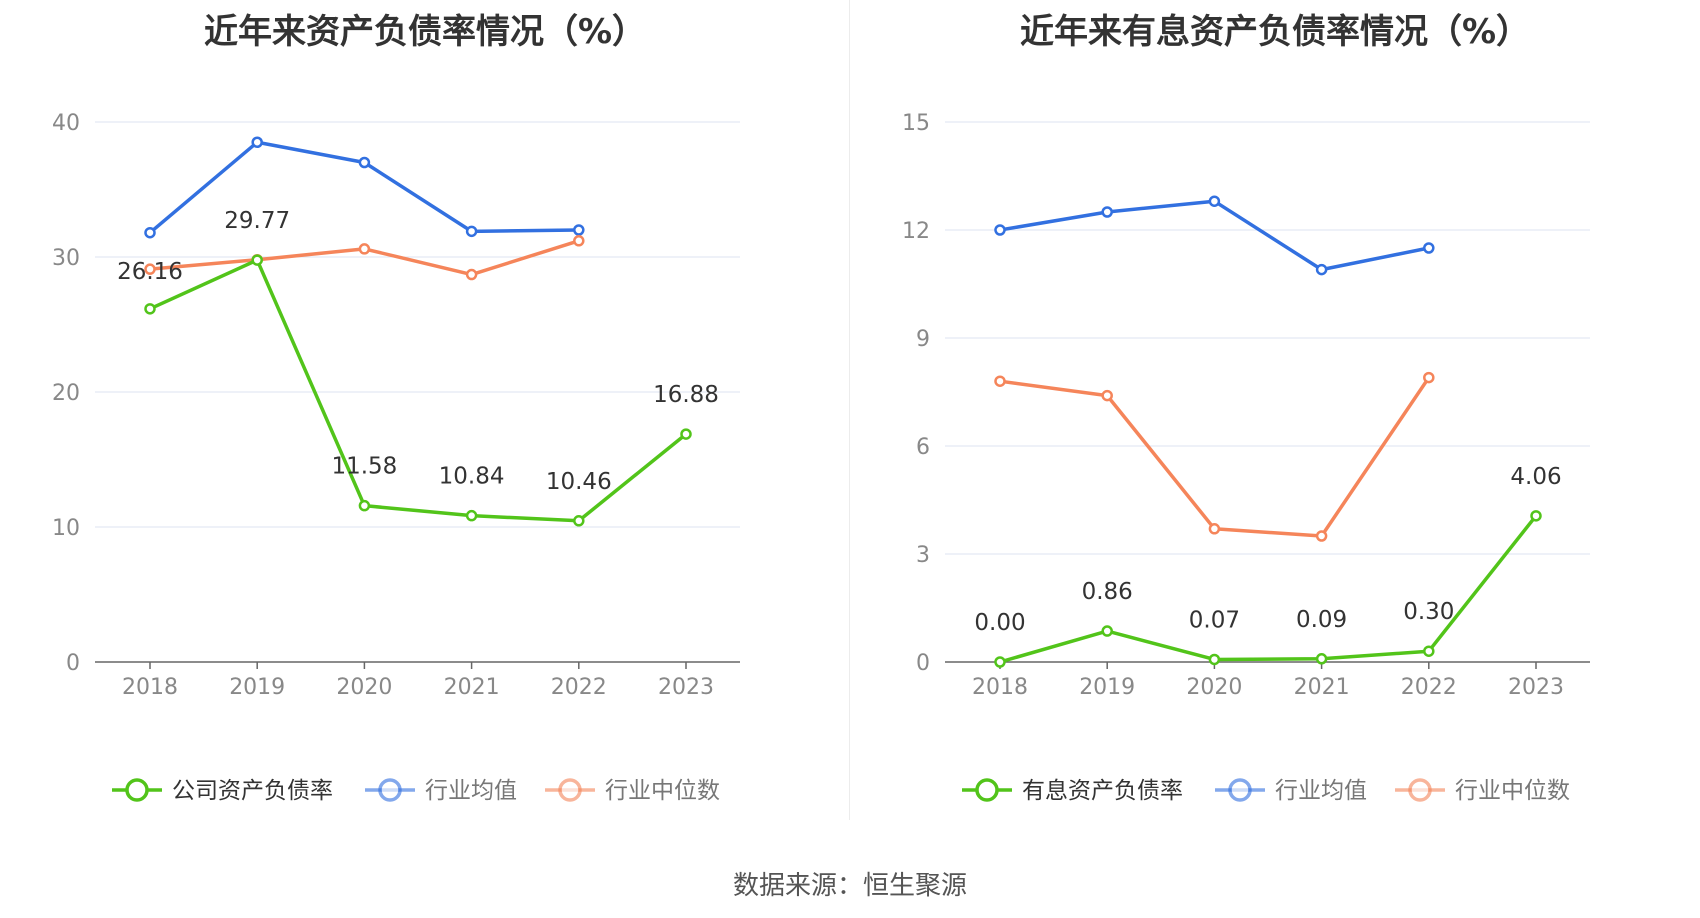  Describe the element at coordinates (66, 393) in the screenshot. I see `y-tick-label: 20` at that location.